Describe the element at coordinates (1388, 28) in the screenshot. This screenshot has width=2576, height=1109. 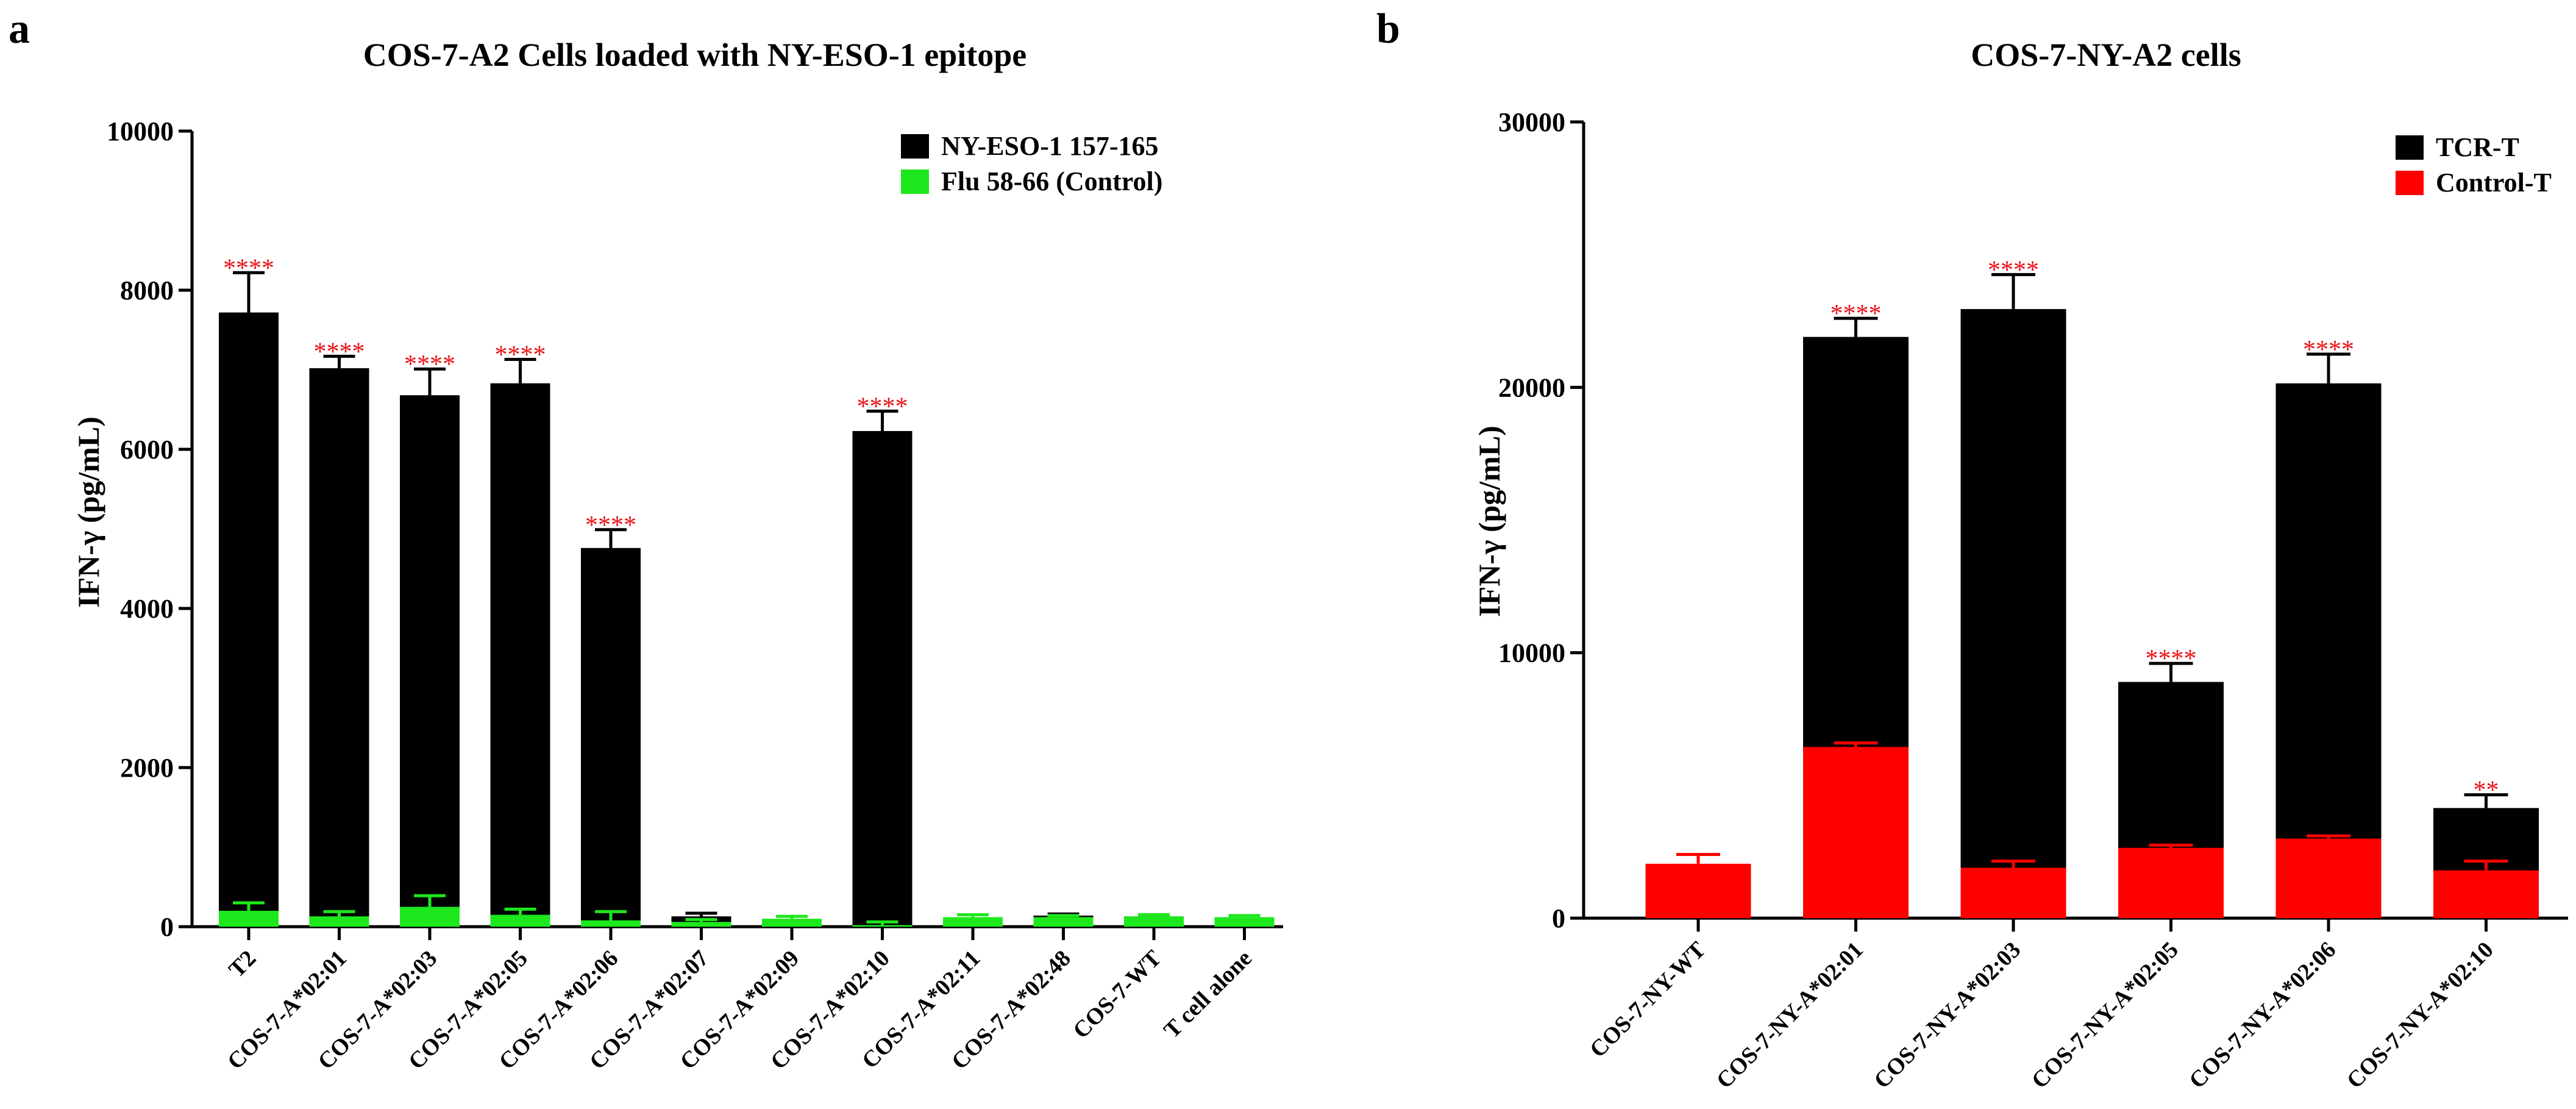
I see `panel-letter-b: b` at that location.